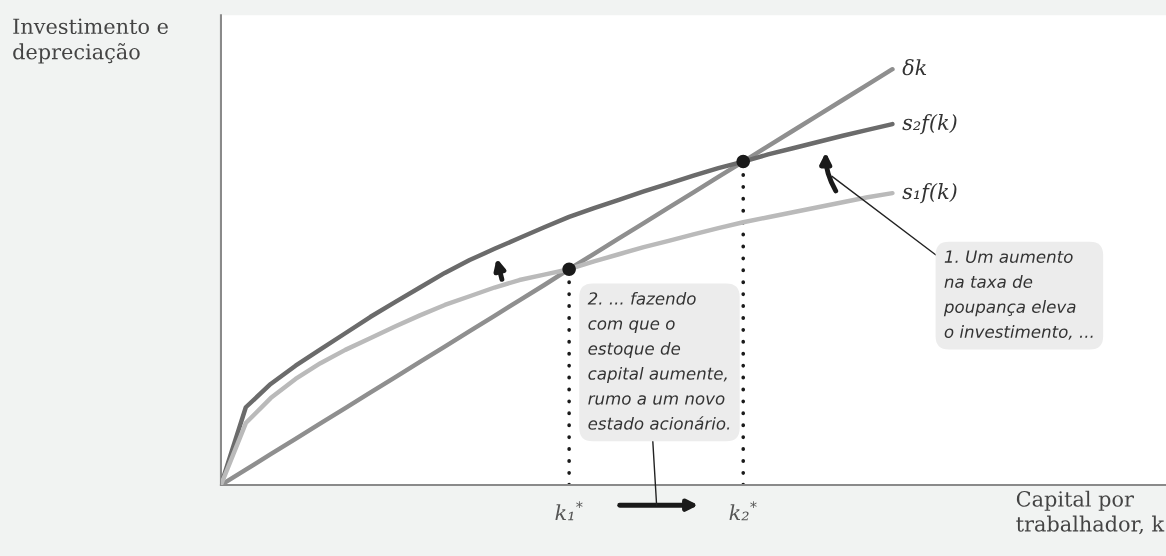 The height and width of the screenshot is (556, 1166). What do you see at coordinates (90, 41) in the screenshot?
I see `y-axis-title: Investimento e depreciação` at bounding box center [90, 41].